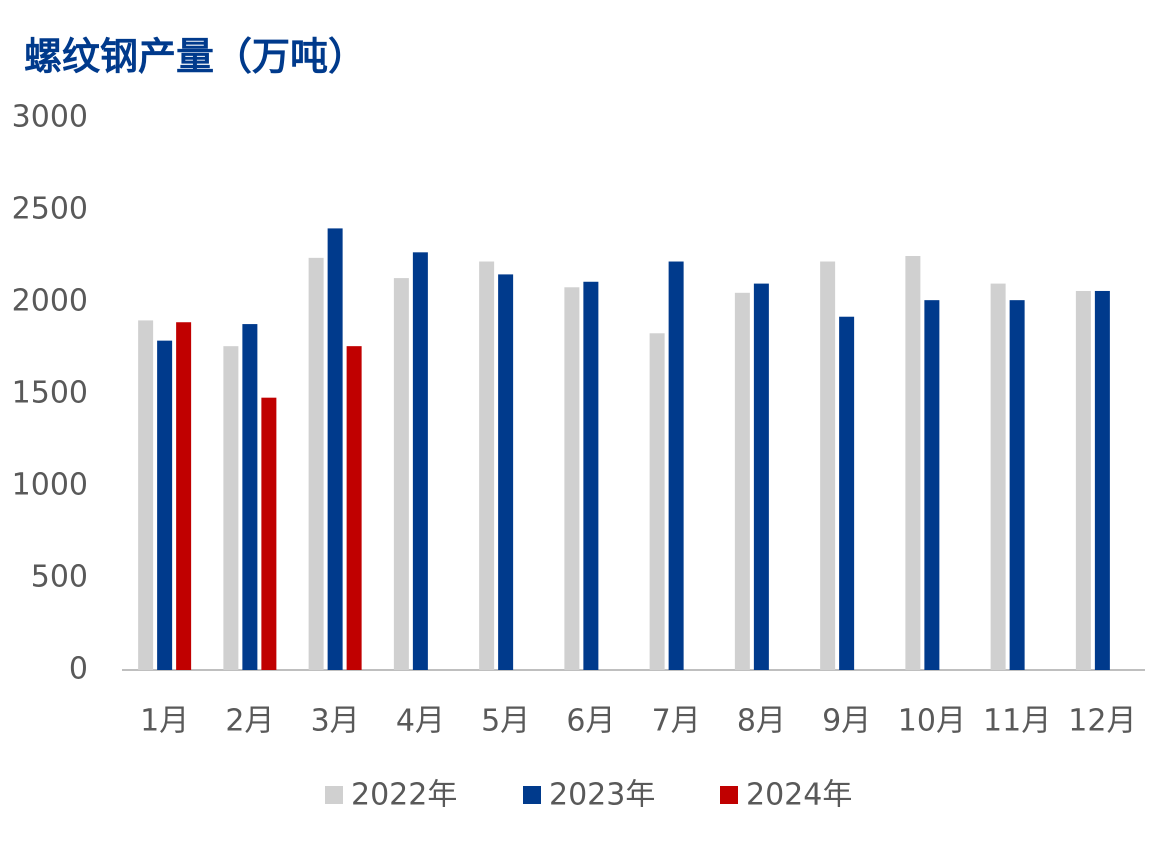 The width and height of the screenshot is (1169, 848). What do you see at coordinates (50, 485) in the screenshot?
I see `y-tick-label: 1000` at bounding box center [50, 485].